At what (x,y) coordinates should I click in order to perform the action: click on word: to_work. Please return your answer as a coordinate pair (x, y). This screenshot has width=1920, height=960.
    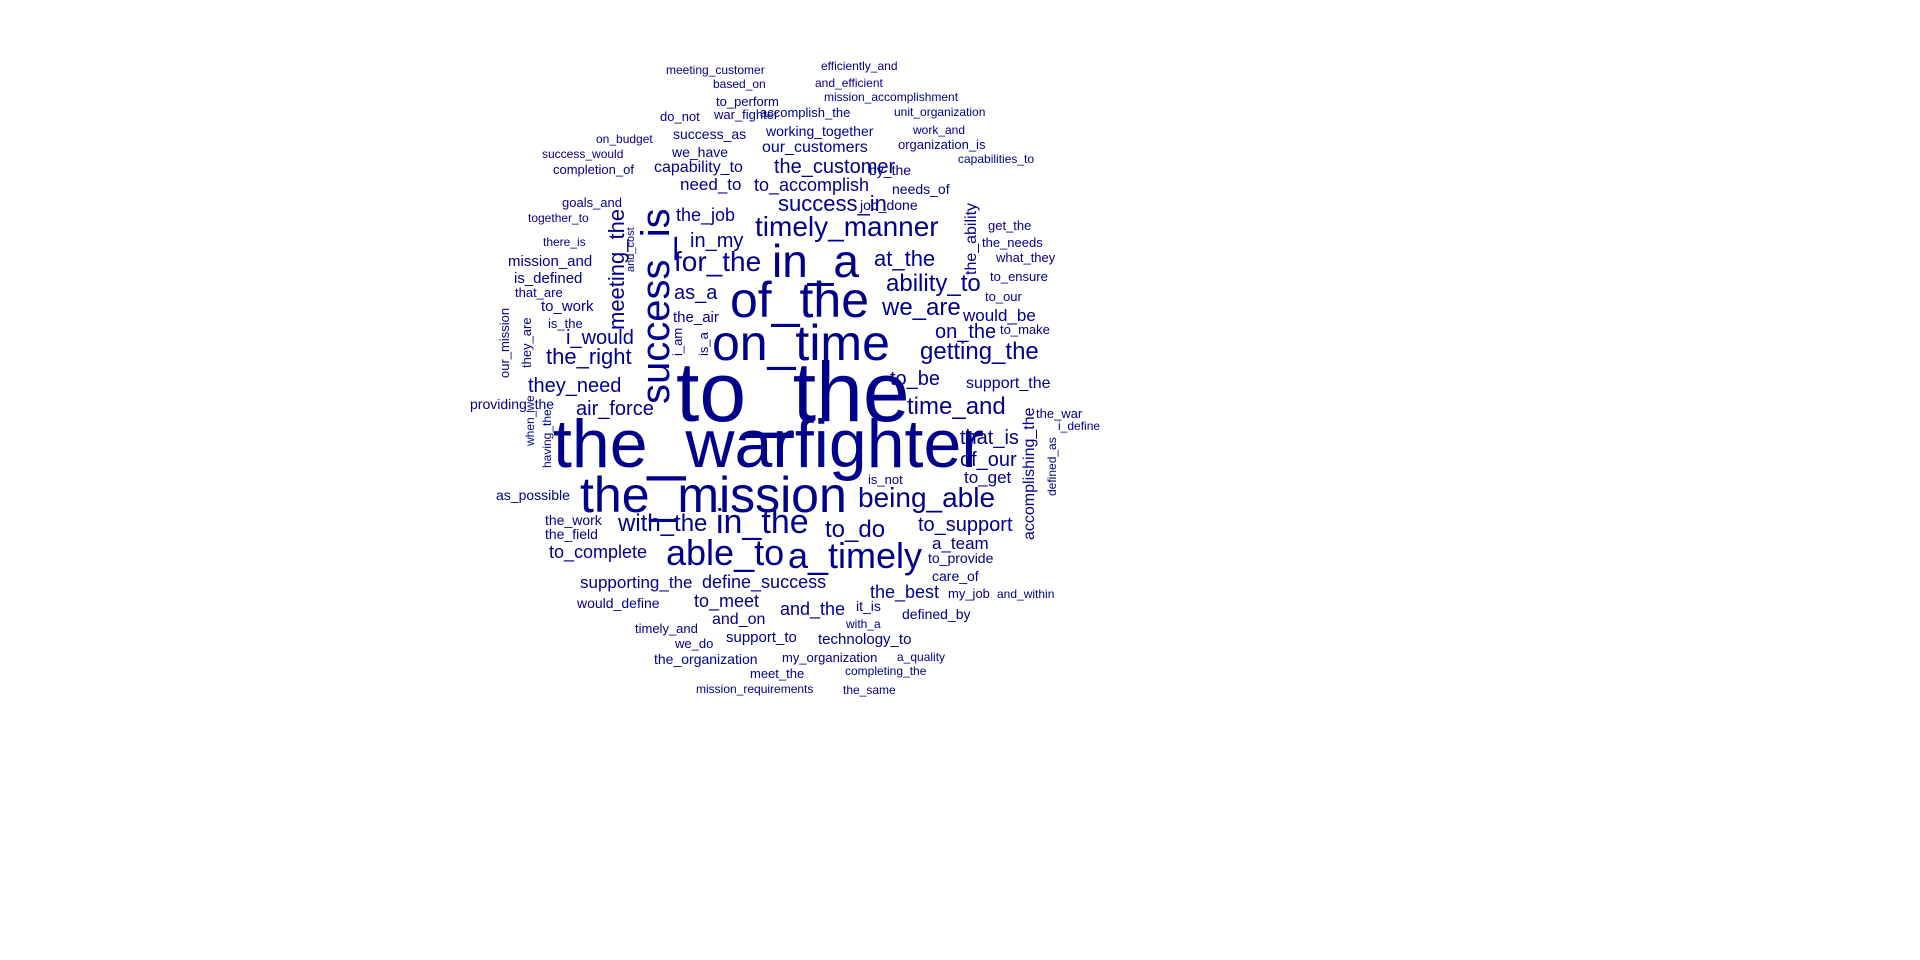
    Looking at the image, I should click on (567, 306).